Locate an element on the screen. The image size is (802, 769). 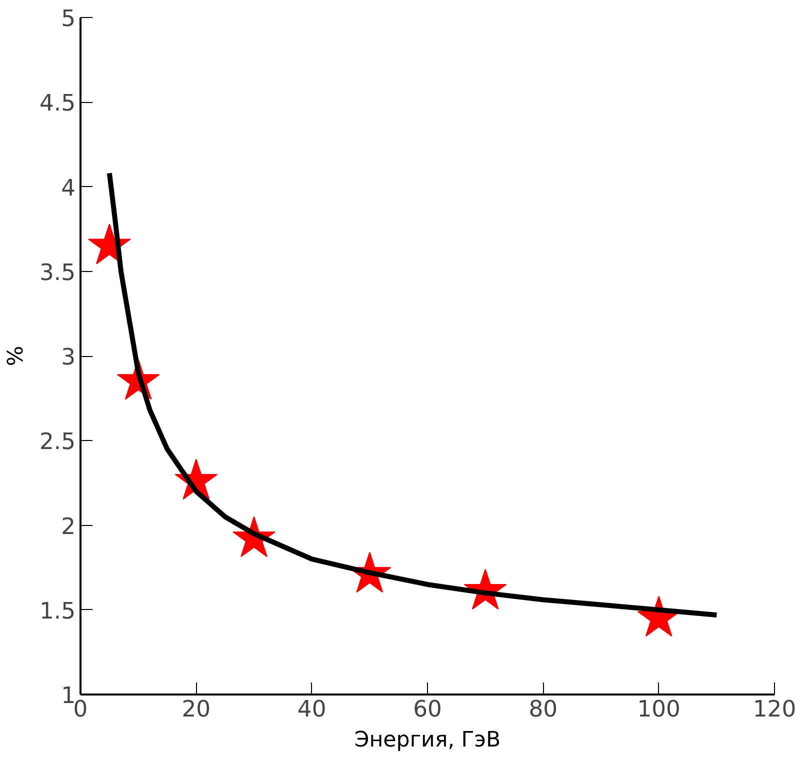
y-tick-label: 2 is located at coordinates (68, 527).